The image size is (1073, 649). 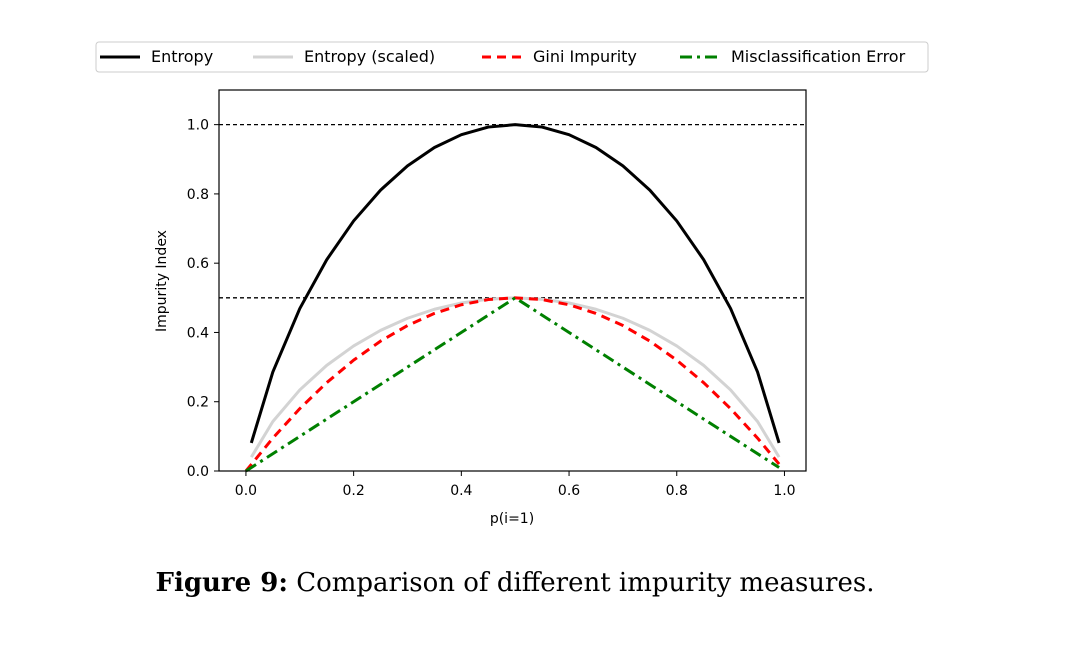 What do you see at coordinates (198, 264) in the screenshot?
I see `y-tick-label-3: 0.6` at bounding box center [198, 264].